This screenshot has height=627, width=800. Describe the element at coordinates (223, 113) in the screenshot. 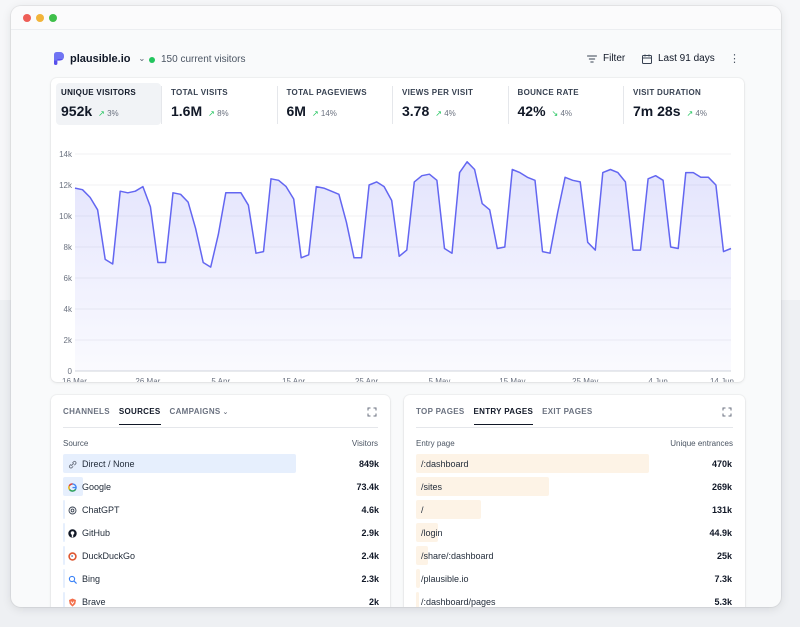

I see `metric-change-value: 8%` at that location.